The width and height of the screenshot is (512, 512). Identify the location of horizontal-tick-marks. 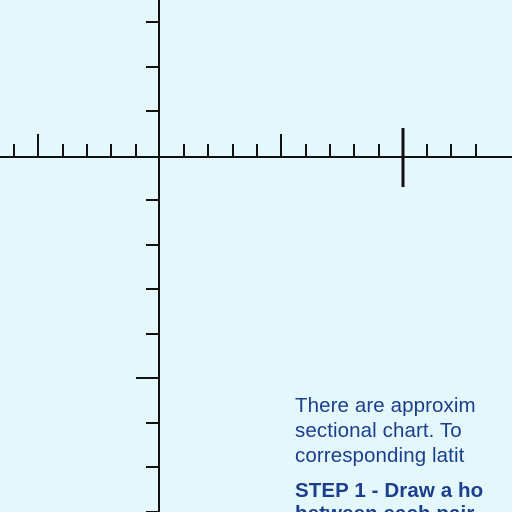
(245, 145).